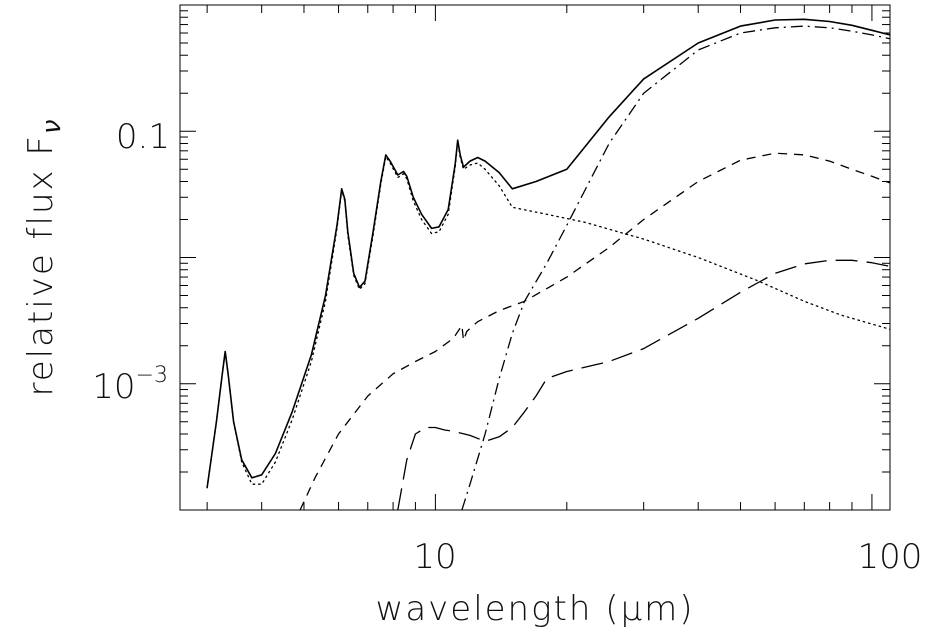  I want to click on y-axis-label-subscript: ν, so click(52, 125).